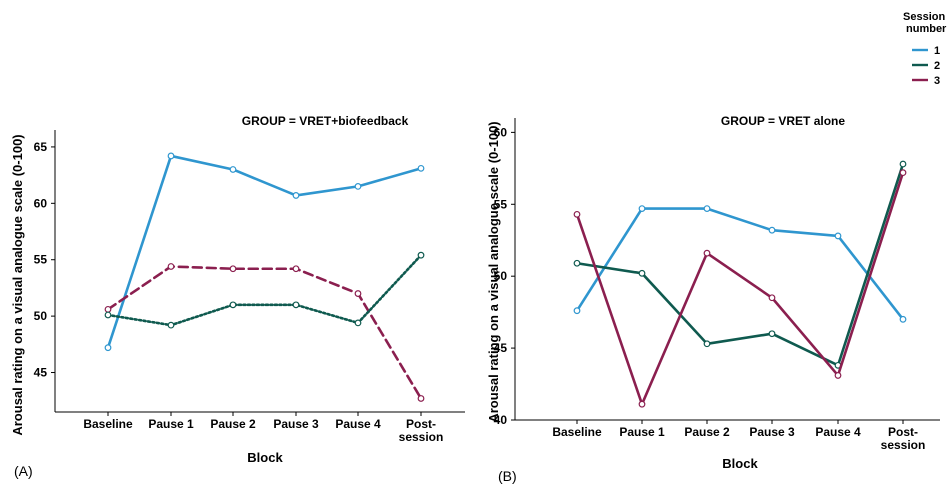 This screenshot has width=948, height=485. Describe the element at coordinates (325, 121) in the screenshot. I see `chart-a-title: GROUP = VRET+biofeedback` at that location.